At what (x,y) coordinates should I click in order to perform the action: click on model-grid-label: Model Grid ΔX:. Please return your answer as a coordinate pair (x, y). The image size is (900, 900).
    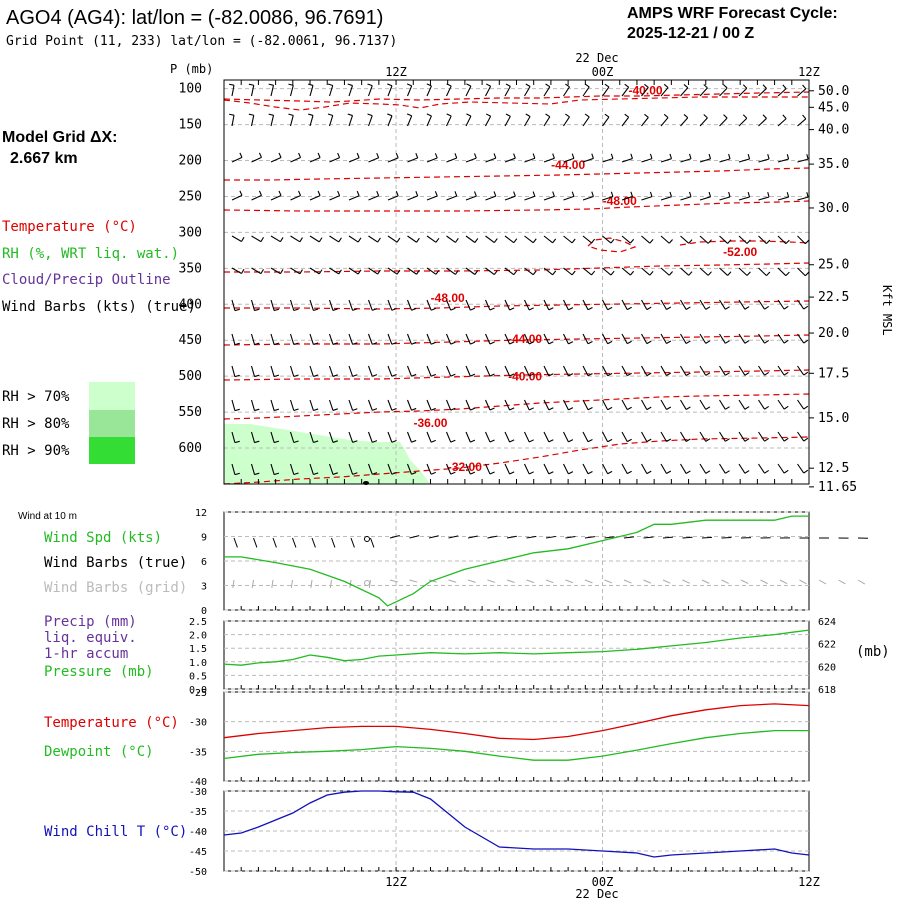
    Looking at the image, I should click on (60, 137).